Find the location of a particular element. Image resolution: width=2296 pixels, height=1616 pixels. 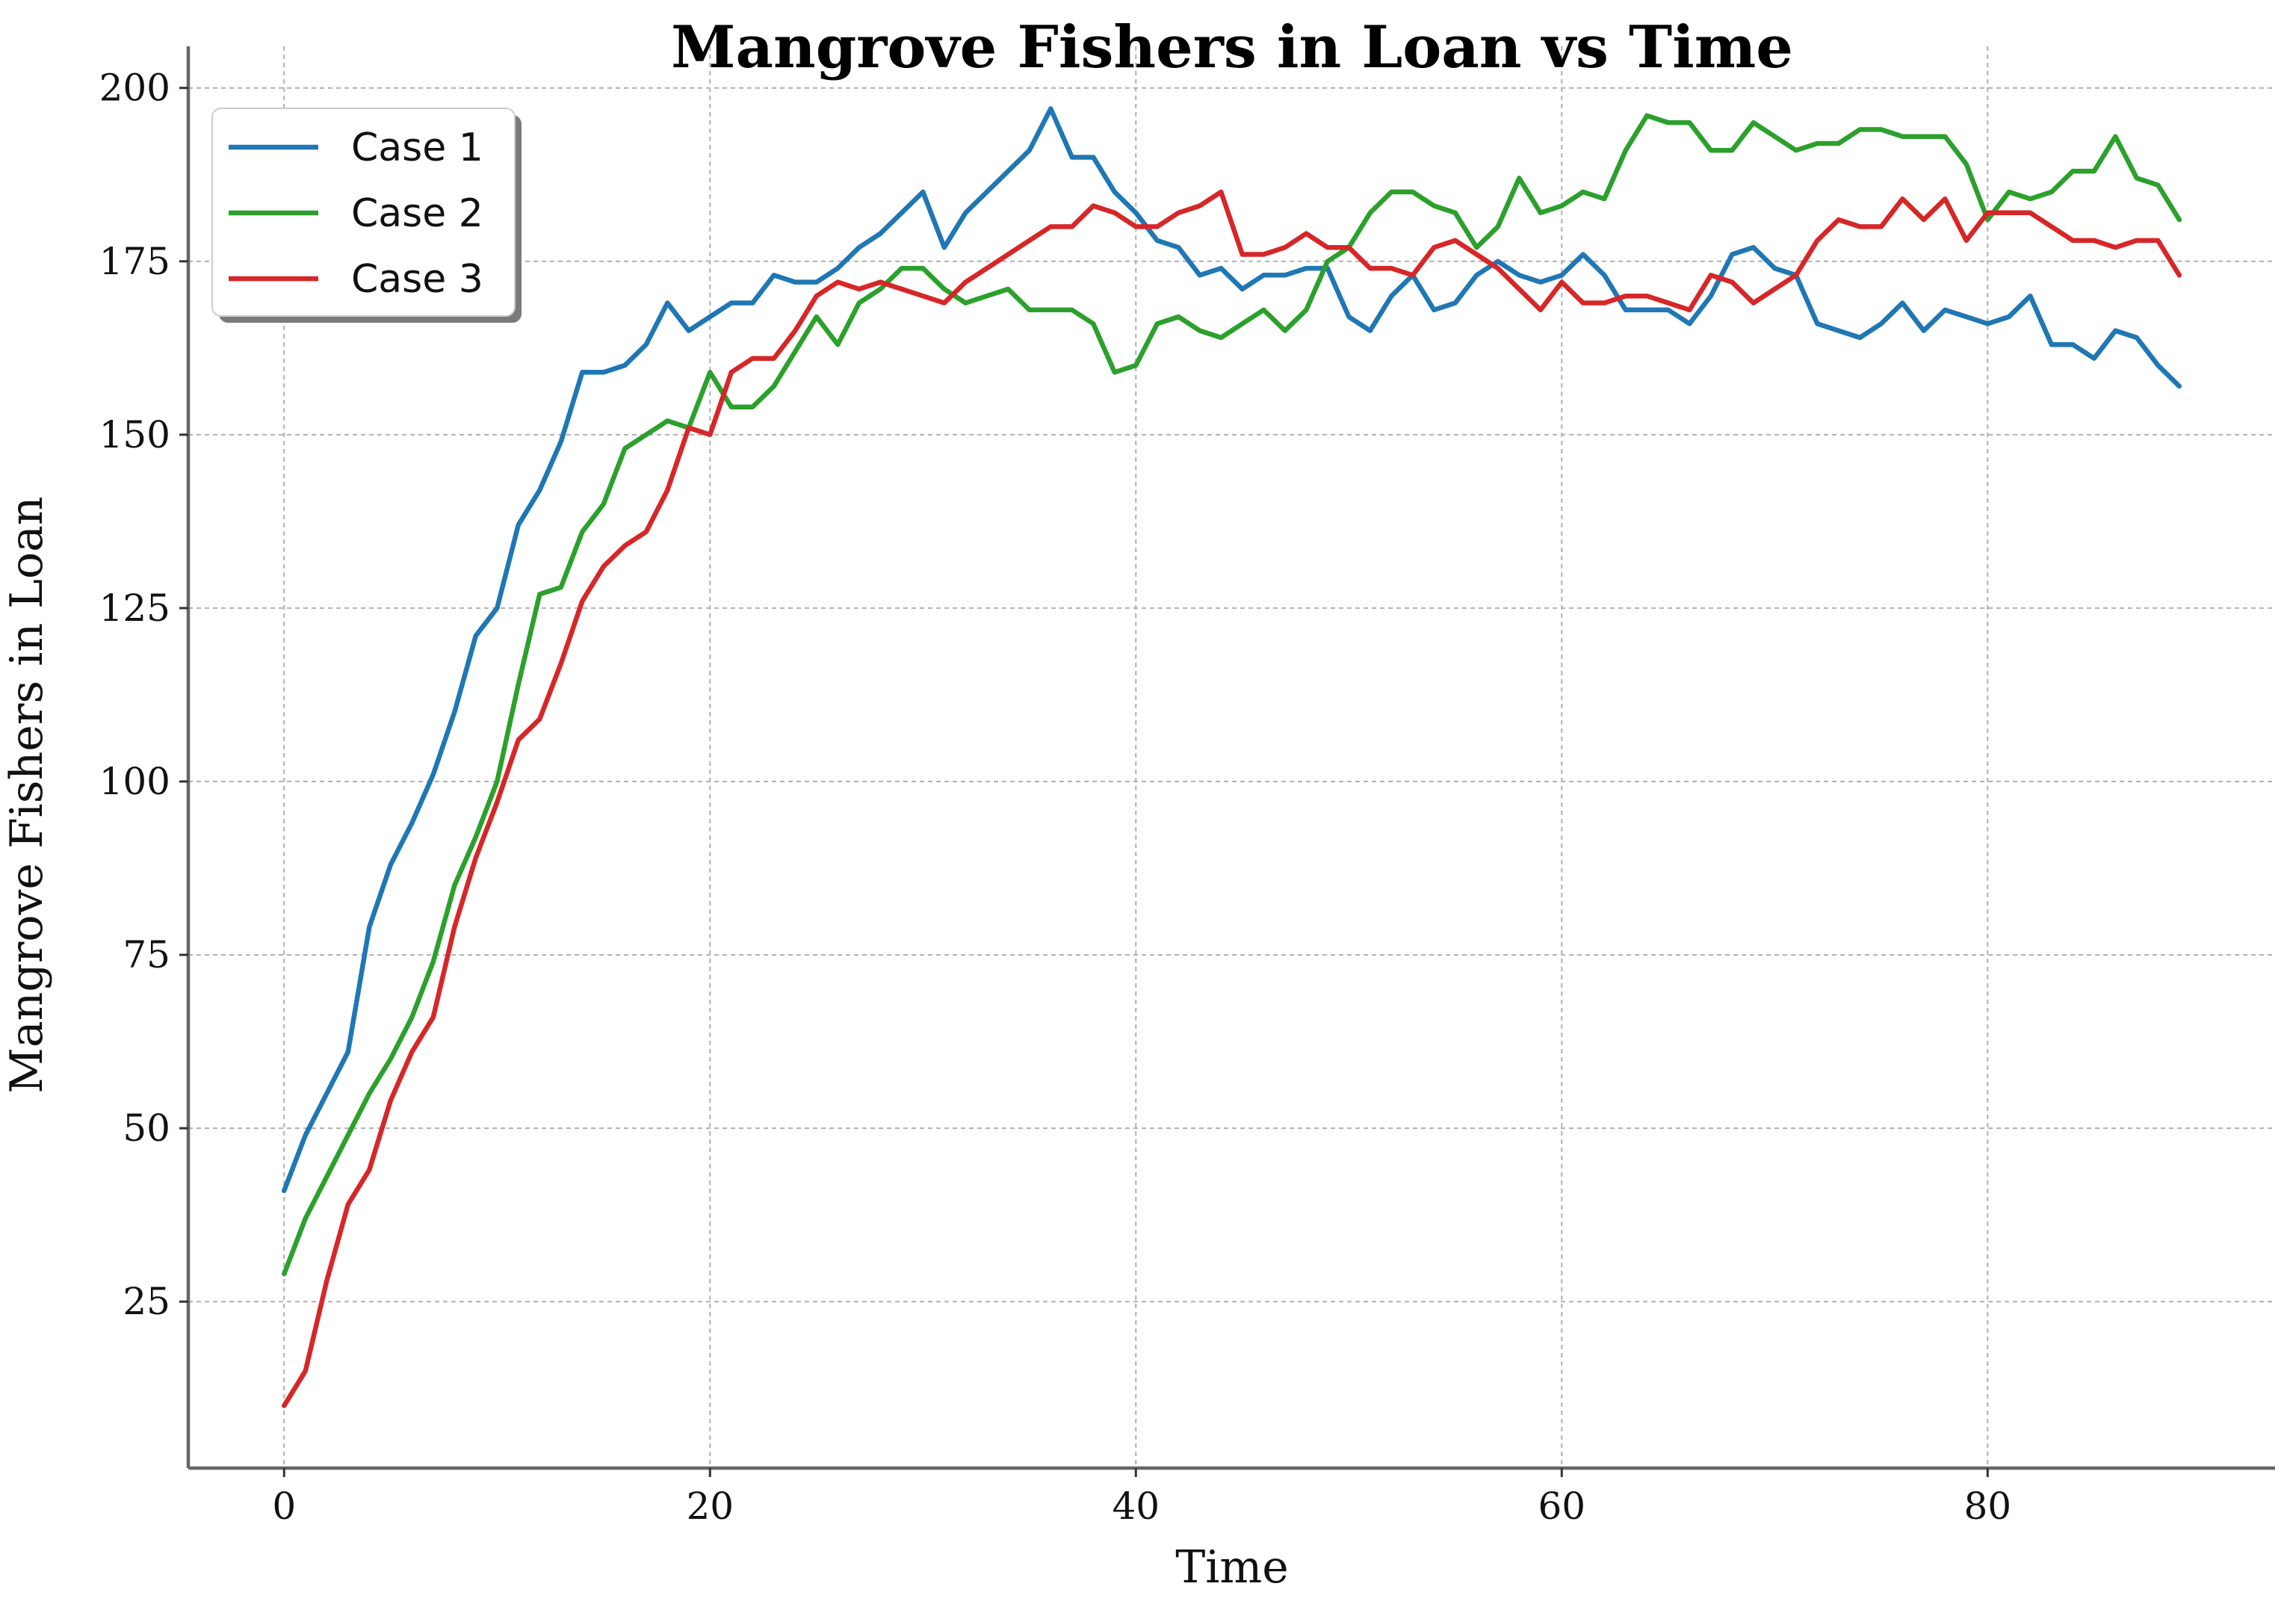

x-tick-label: 60 is located at coordinates (1561, 1506).